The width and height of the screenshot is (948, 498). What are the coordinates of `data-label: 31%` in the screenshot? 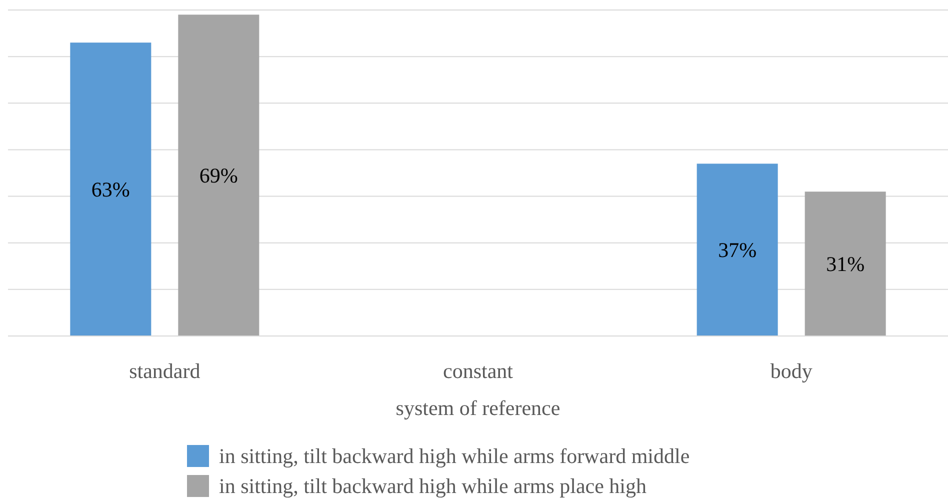 It's located at (845, 264).